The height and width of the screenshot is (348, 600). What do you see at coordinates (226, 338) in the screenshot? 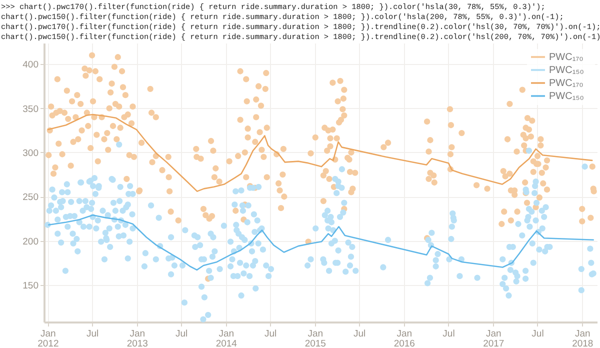
I see `x-tick-label: Jan 2014` at bounding box center [226, 338].